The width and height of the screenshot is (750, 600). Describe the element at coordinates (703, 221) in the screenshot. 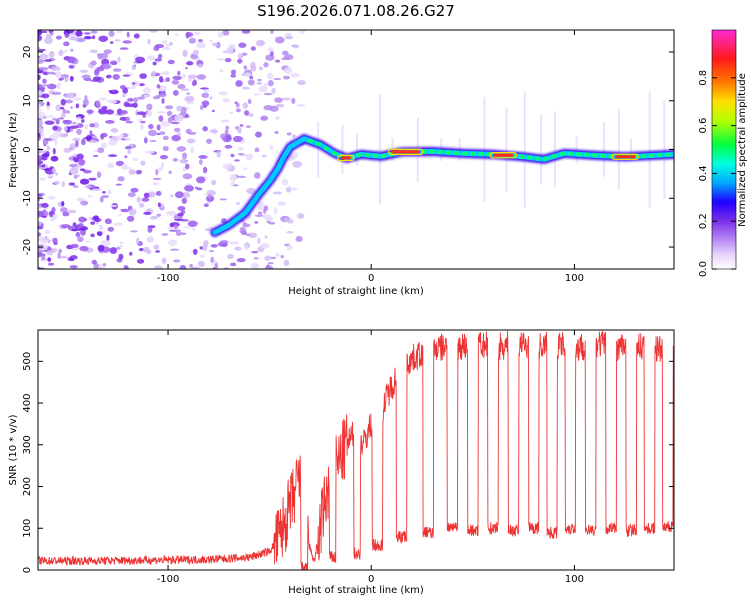

I see `colorbar-tick-label: 0.2` at that location.